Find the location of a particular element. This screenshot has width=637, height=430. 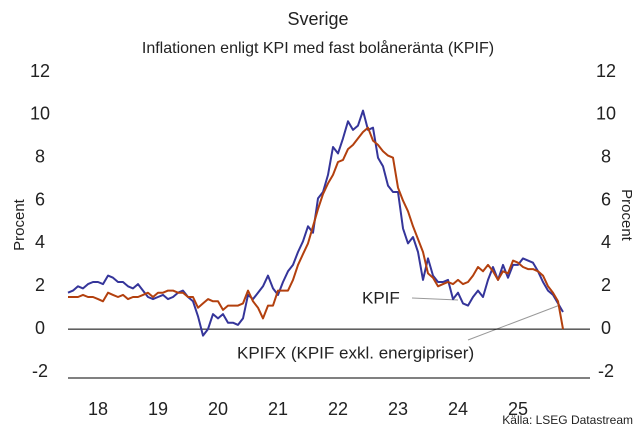

x-tick-label: 22 is located at coordinates (338, 409).